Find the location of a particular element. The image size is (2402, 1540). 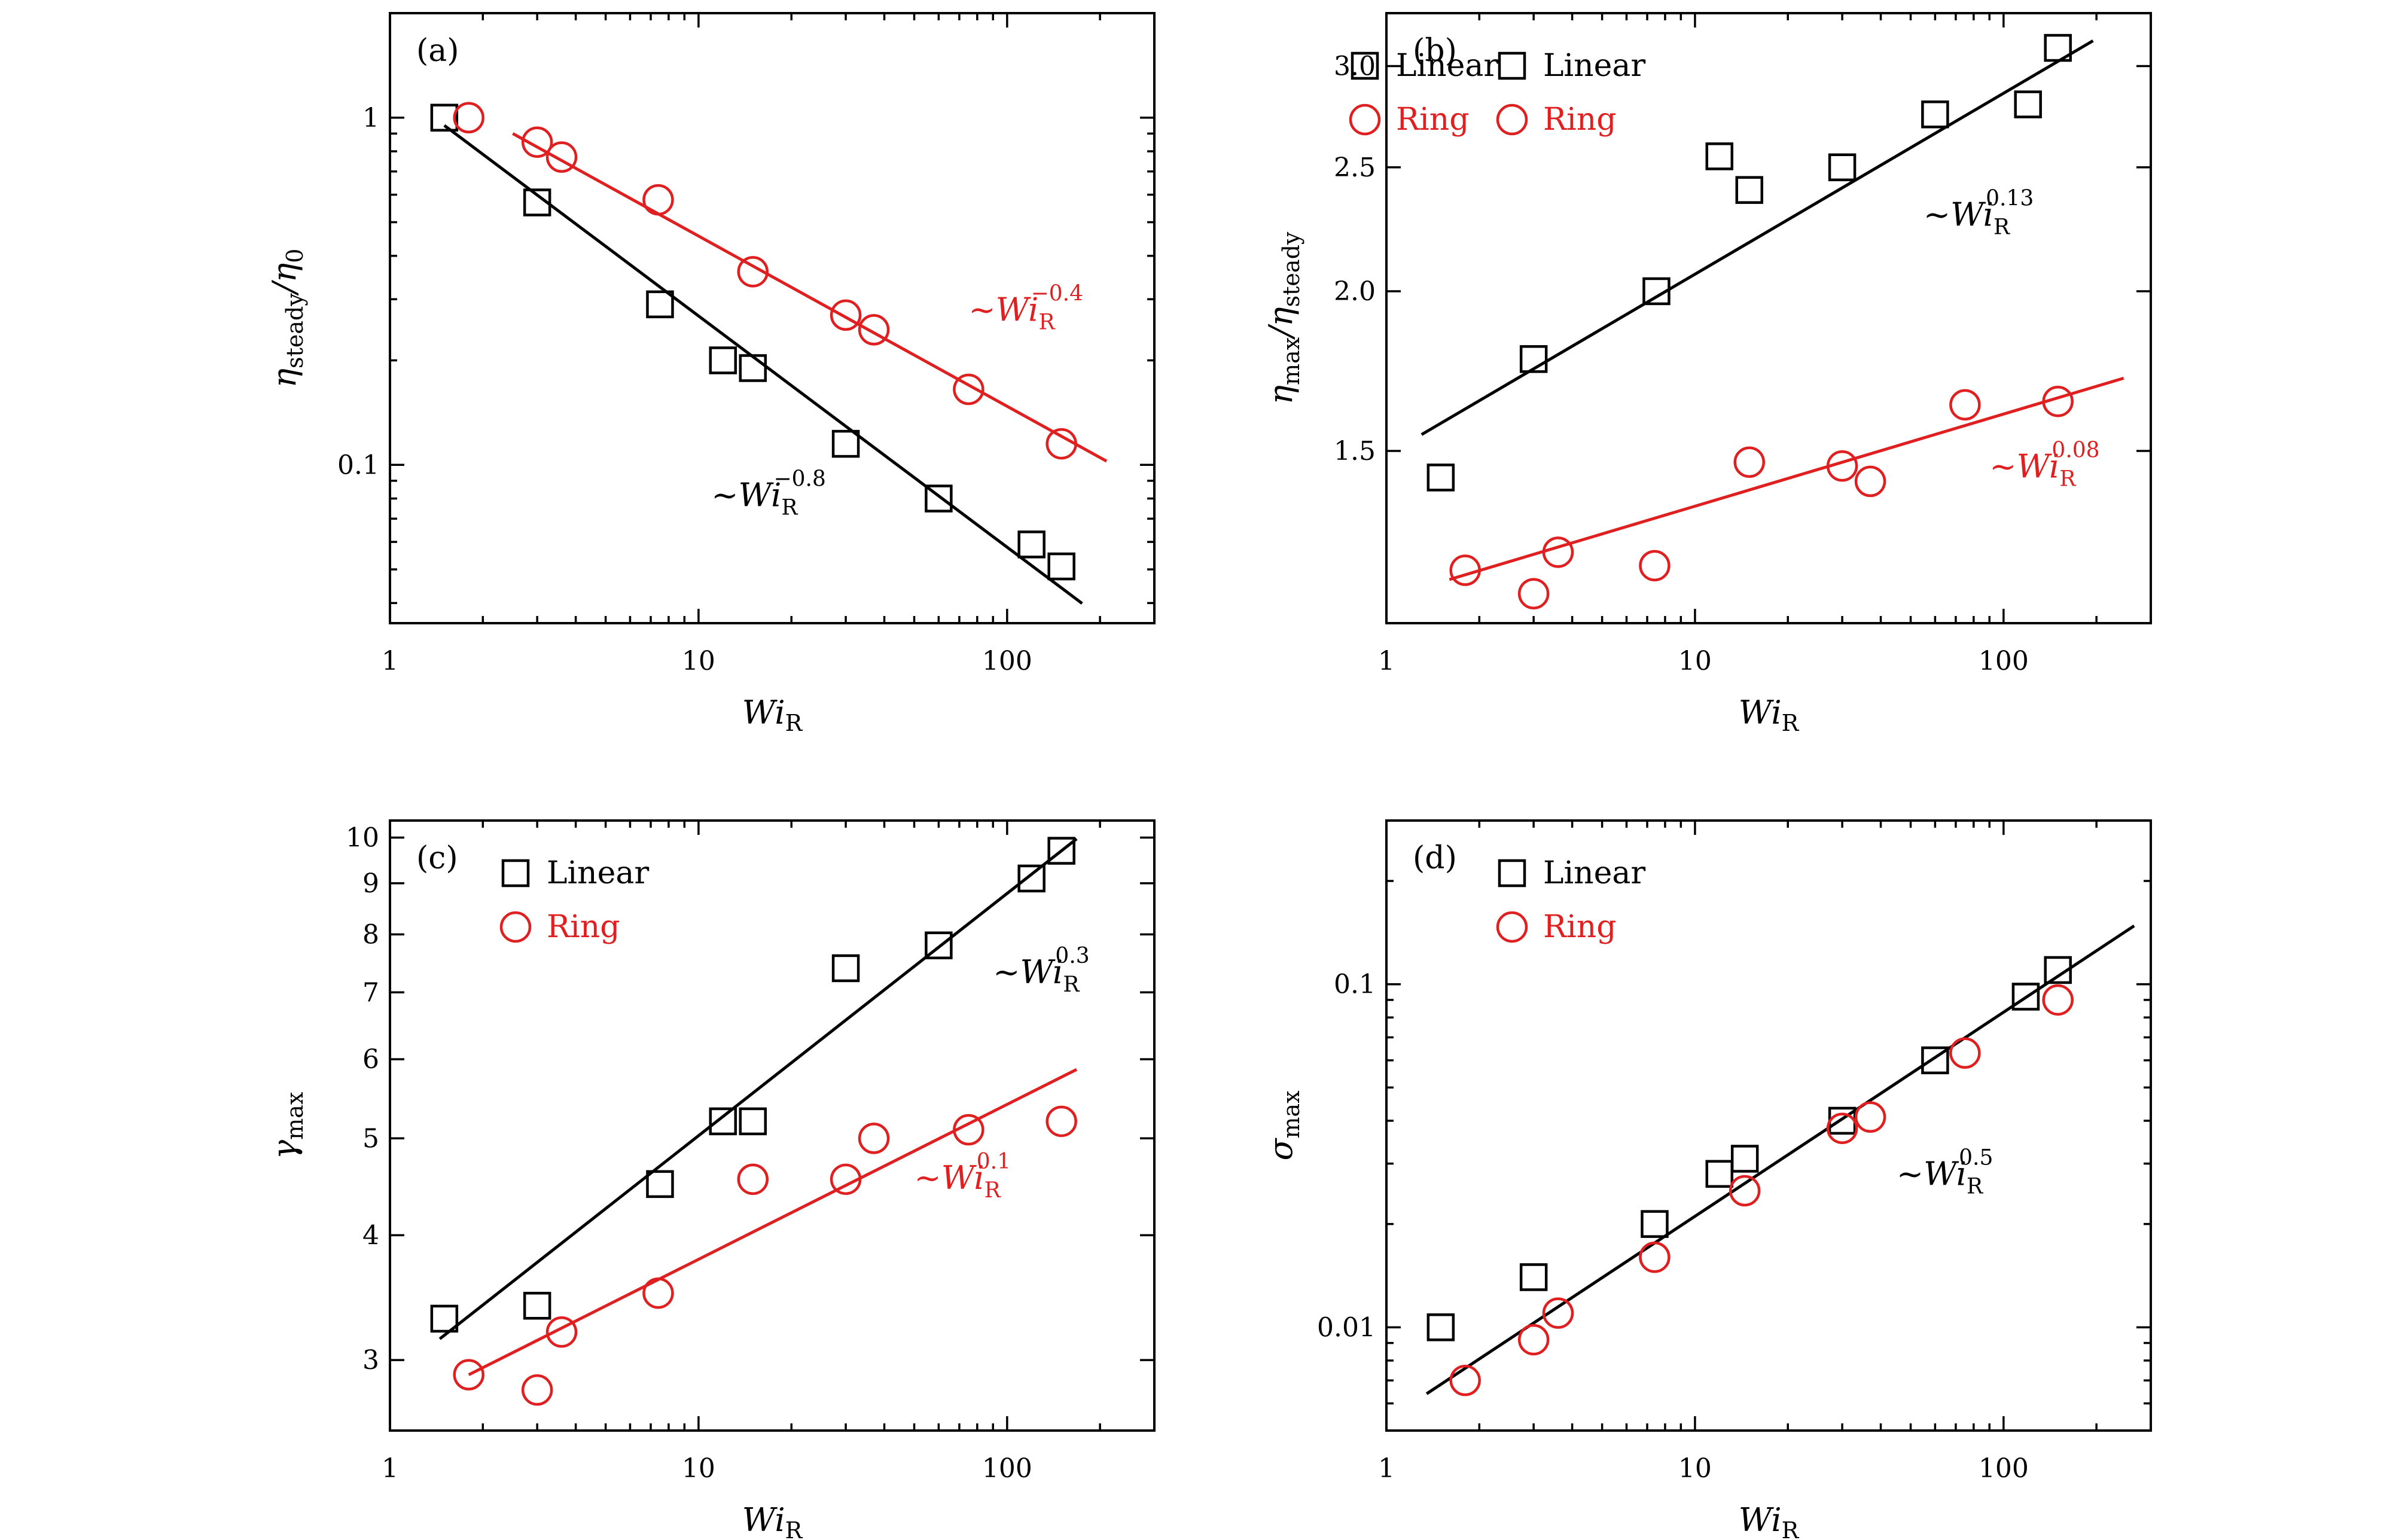

panel-c-legend-label-ring: Ring is located at coordinates (583, 927).